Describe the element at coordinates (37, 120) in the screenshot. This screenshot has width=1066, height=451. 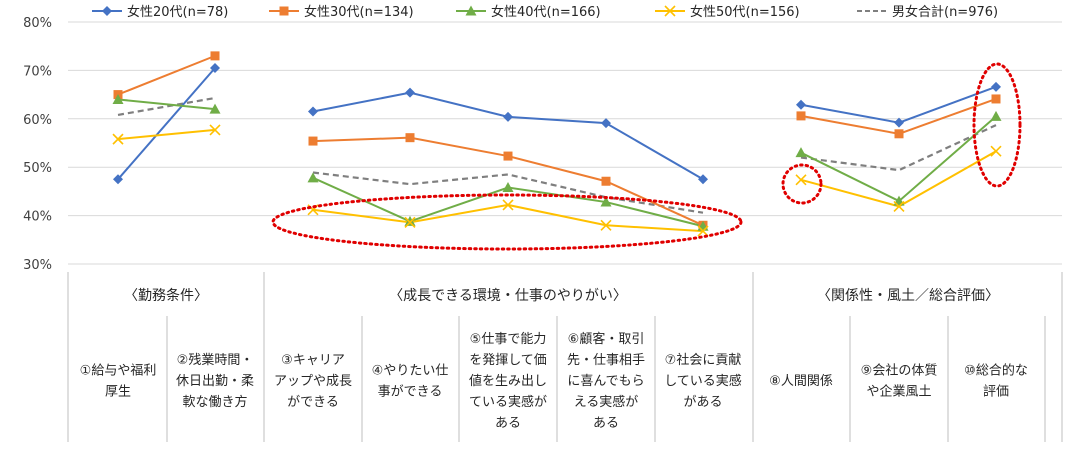
I see `y-tick-label: 60%` at that location.